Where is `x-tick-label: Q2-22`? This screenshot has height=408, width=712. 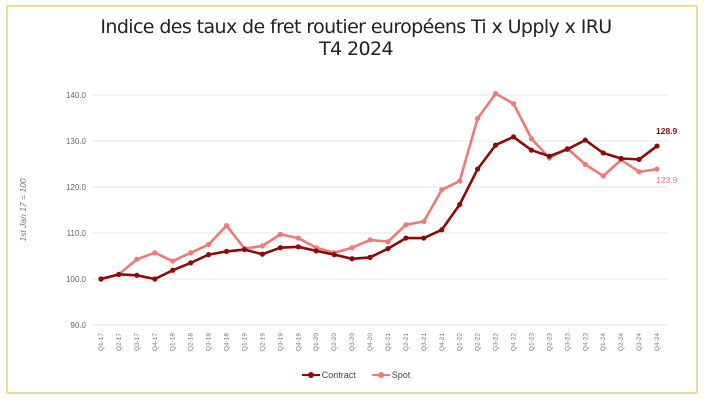
x-tick-label: Q2-22 is located at coordinates (478, 342).